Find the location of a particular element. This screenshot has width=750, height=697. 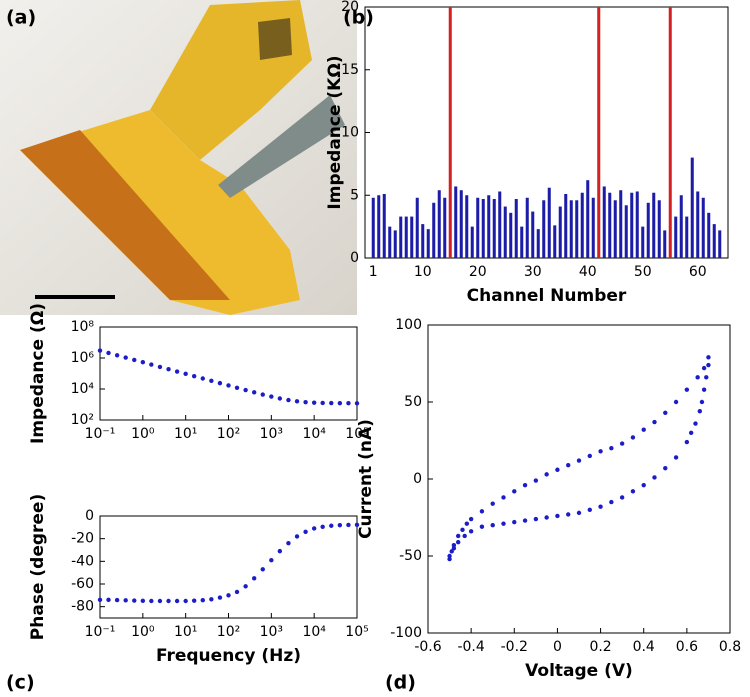

y-tick-label: 10⁴ is located at coordinates (83, 389).